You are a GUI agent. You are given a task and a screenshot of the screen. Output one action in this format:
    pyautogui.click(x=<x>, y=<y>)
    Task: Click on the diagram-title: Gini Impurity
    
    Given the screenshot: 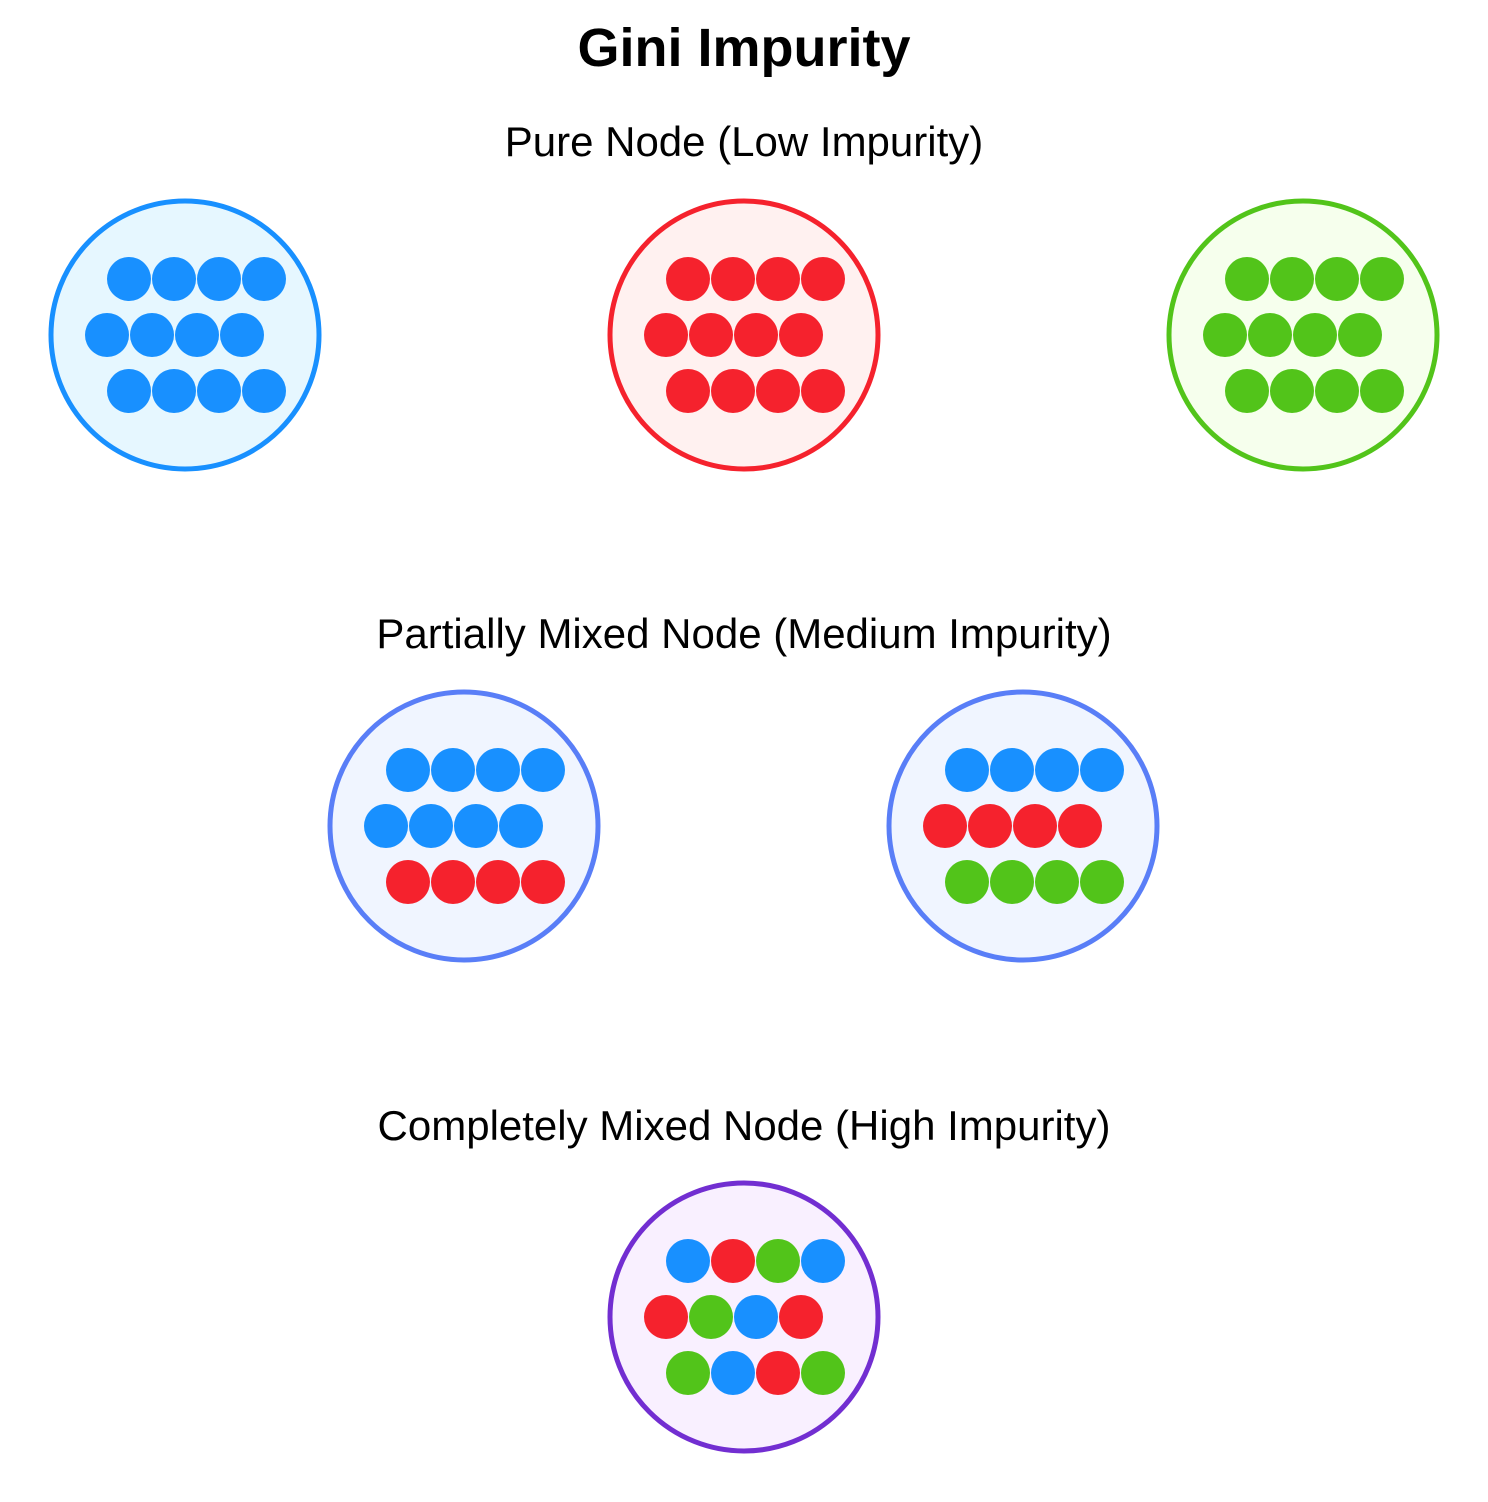 What is the action you would take?
    pyautogui.click(x=743, y=48)
    